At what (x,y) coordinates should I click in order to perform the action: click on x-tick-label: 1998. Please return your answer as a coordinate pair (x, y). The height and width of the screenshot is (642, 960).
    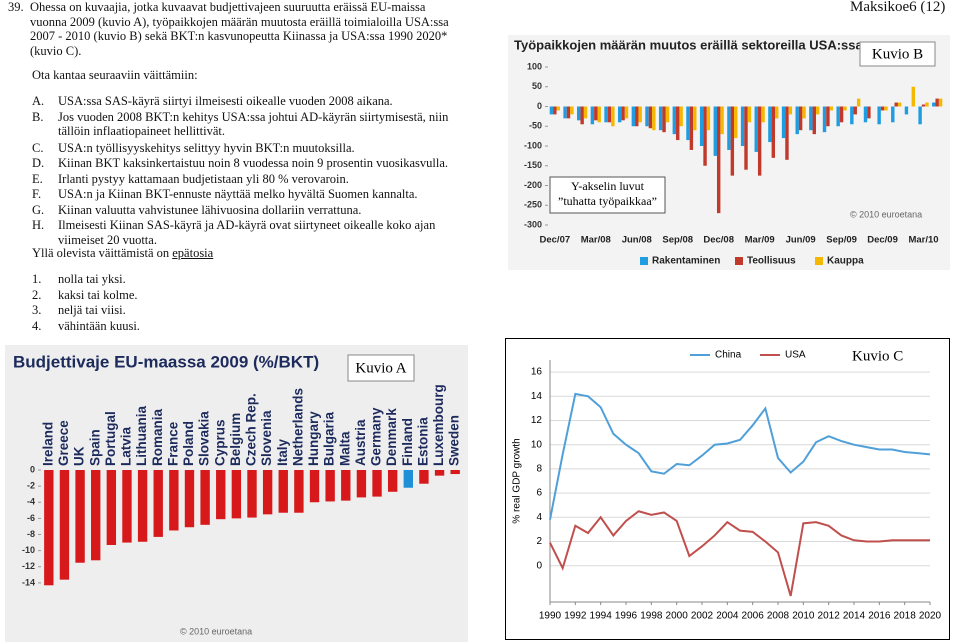
    Looking at the image, I should click on (651, 616).